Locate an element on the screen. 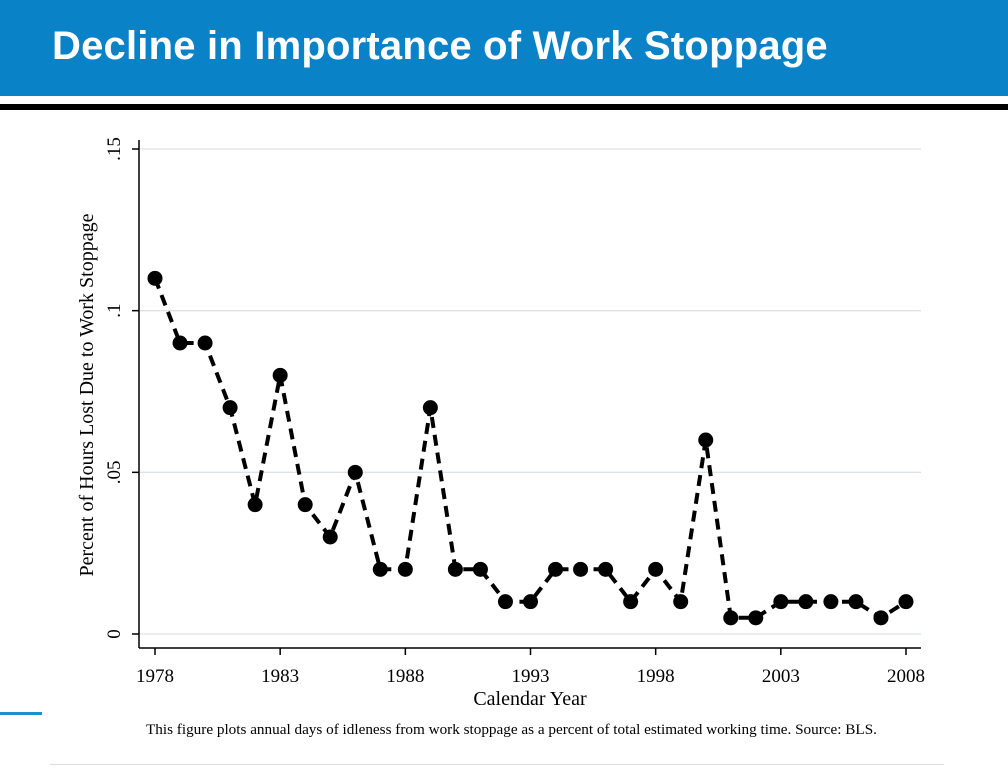  x-tick-label: 1978 is located at coordinates (155, 676).